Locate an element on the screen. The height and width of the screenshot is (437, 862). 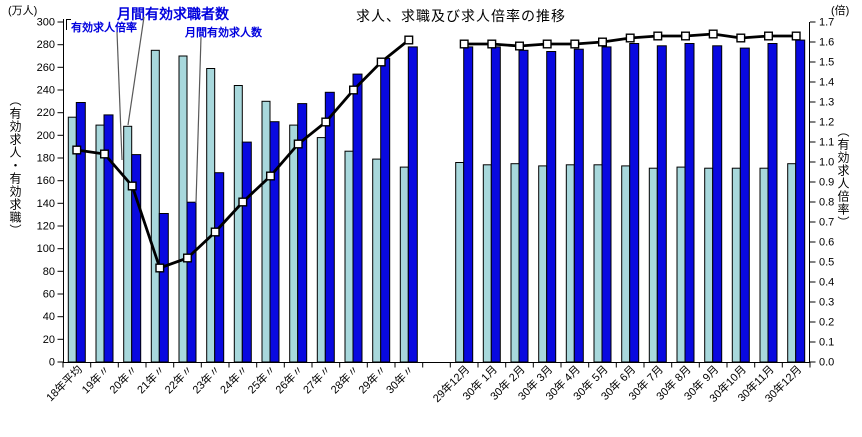
left-axis-tick-label: 260 is located at coordinates (46, 68).